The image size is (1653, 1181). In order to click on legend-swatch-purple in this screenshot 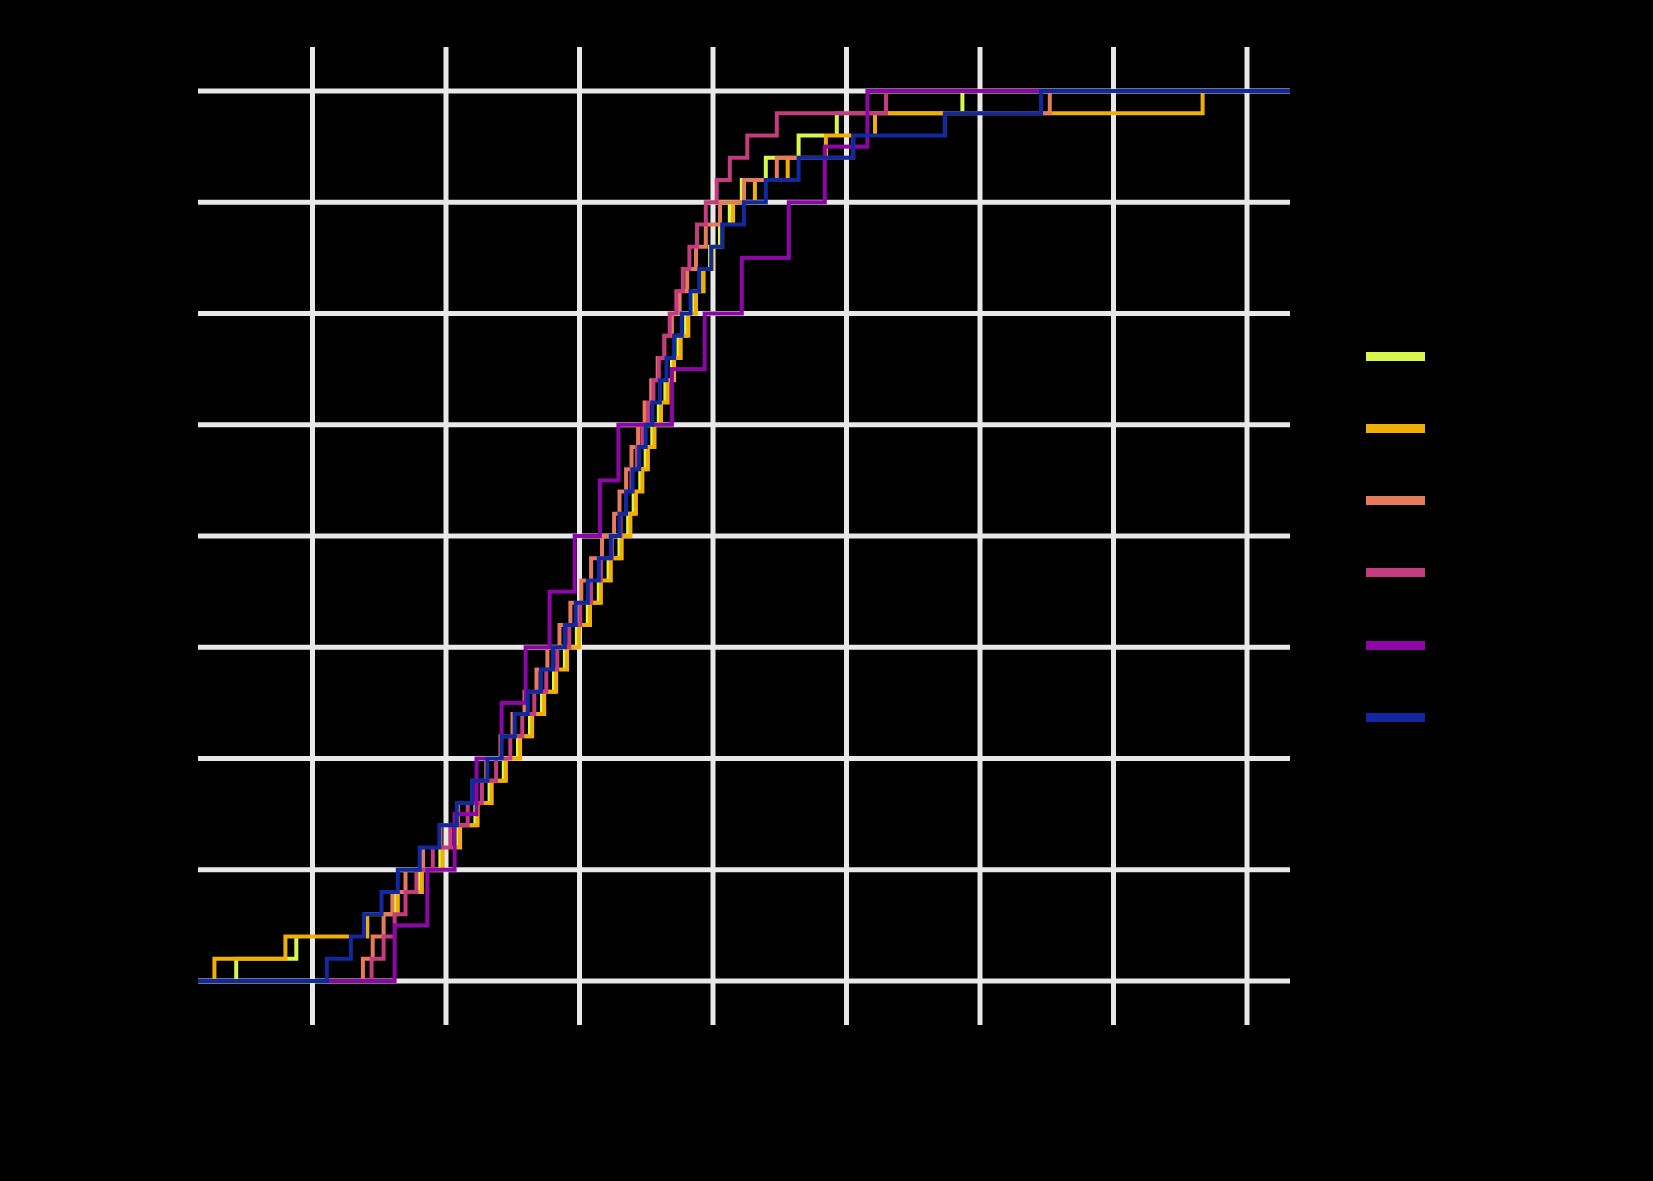, I will do `click(1395, 645)`.